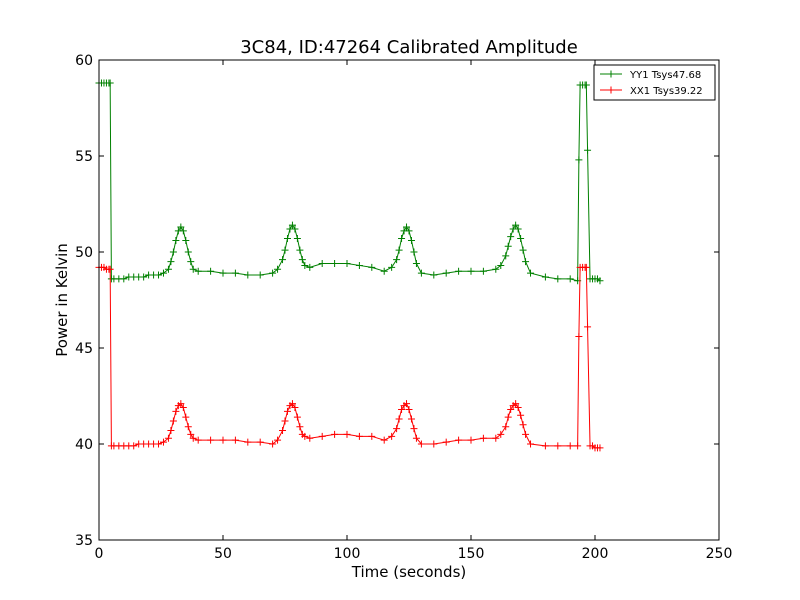 Image resolution: width=800 pixels, height=600 pixels. I want to click on x-tick-label: 250, so click(719, 554).